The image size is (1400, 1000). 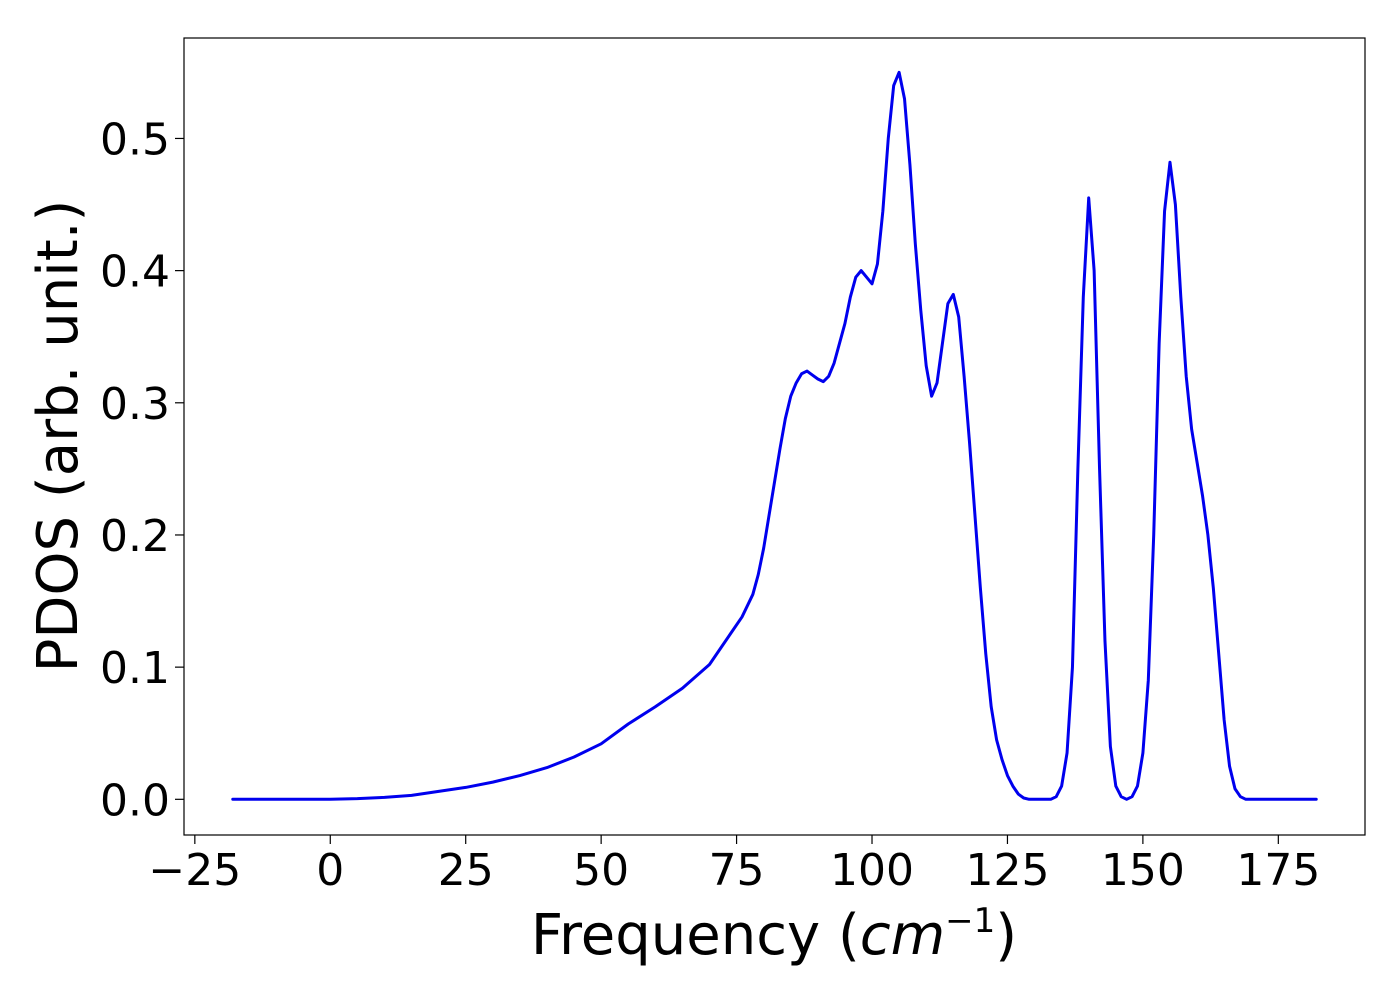 What do you see at coordinates (142, 470) in the screenshot?
I see `y-axis: 0.0 0.1 0.2 0.3 0.4 0.5` at bounding box center [142, 470].